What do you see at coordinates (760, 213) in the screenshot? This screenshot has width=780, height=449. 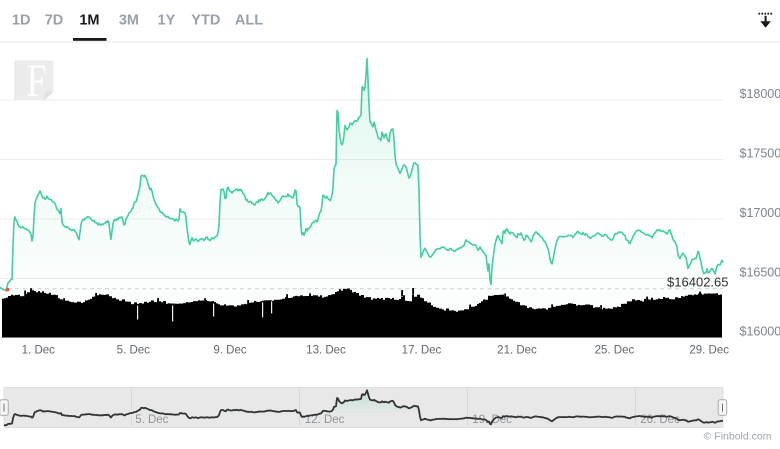 I see `svg-text: $17000` at bounding box center [760, 213].